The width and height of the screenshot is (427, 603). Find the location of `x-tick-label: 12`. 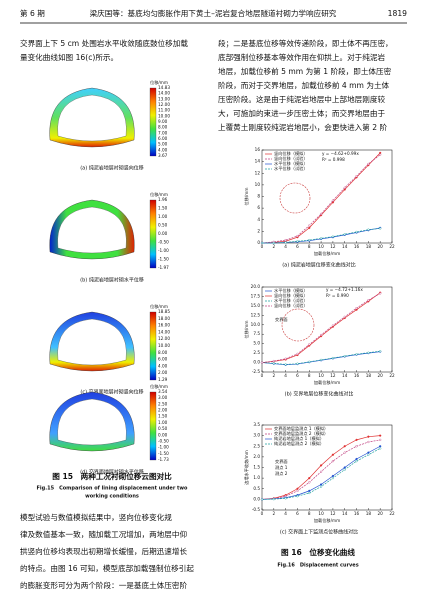

x-tick-label: 12 is located at coordinates (333, 375).